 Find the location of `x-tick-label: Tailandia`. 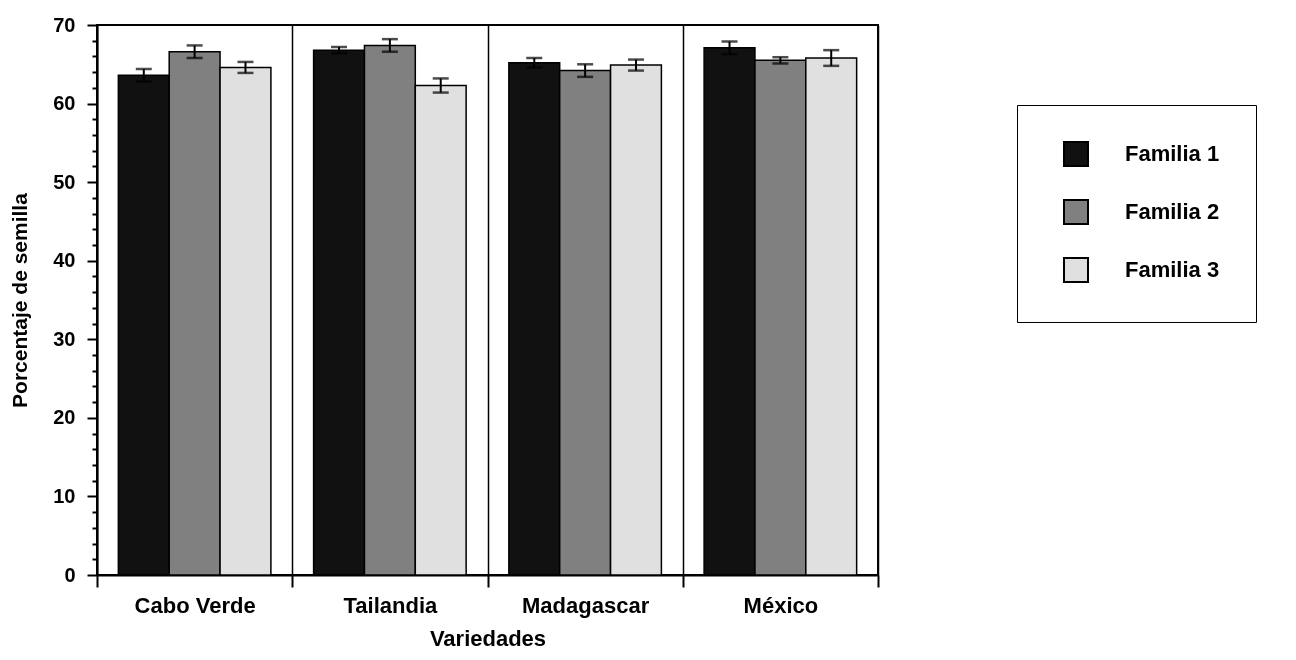

x-tick-label: Tailandia is located at coordinates (390, 605).